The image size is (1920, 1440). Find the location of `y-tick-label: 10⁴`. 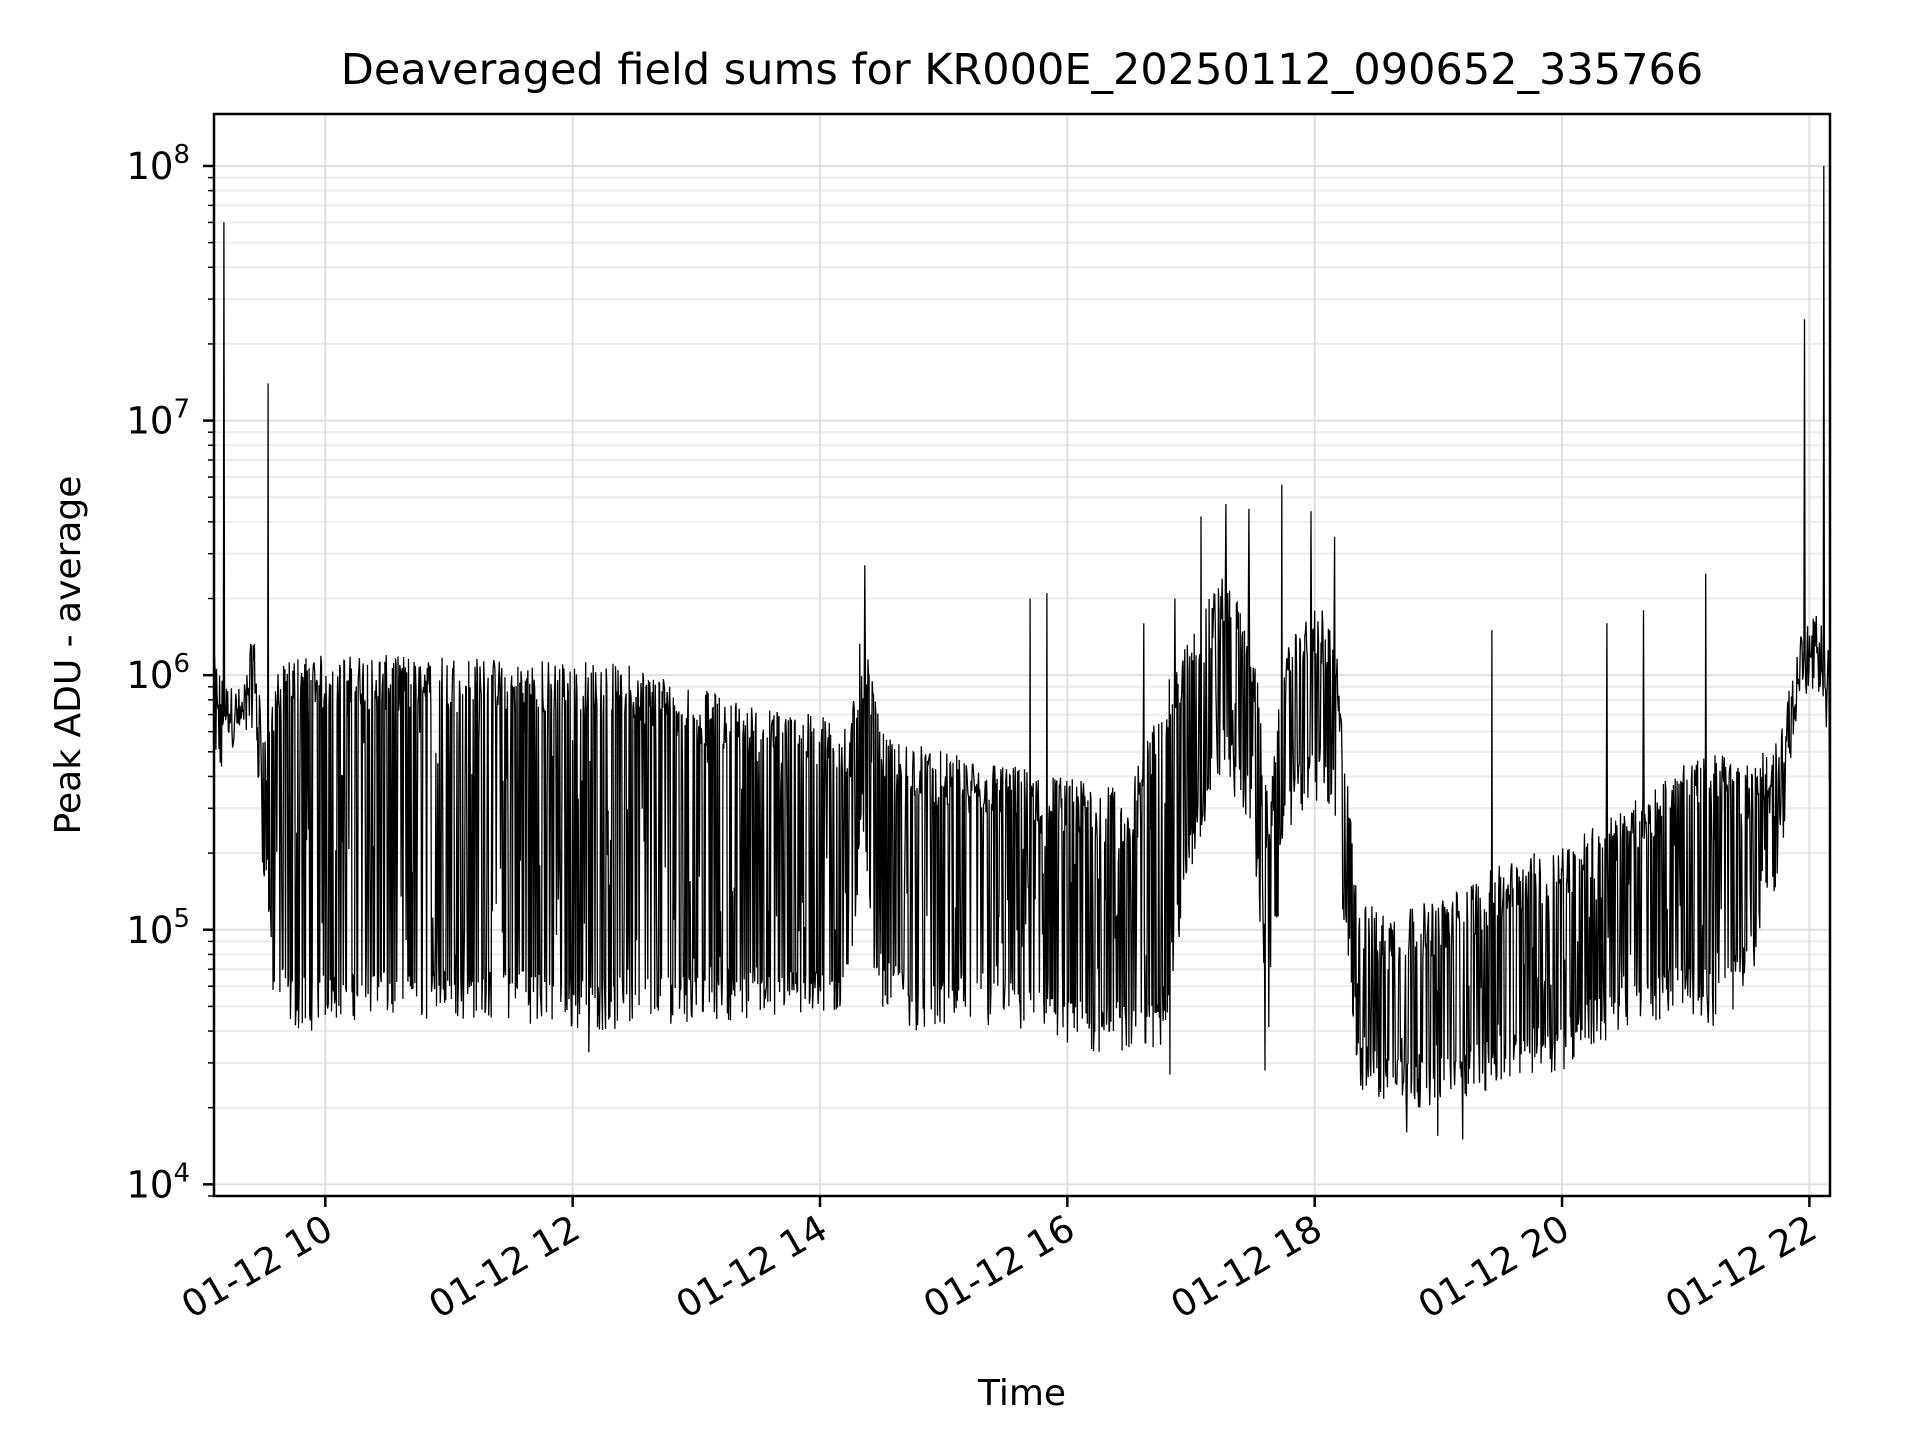

y-tick-label: 10⁴ is located at coordinates (158, 1182).